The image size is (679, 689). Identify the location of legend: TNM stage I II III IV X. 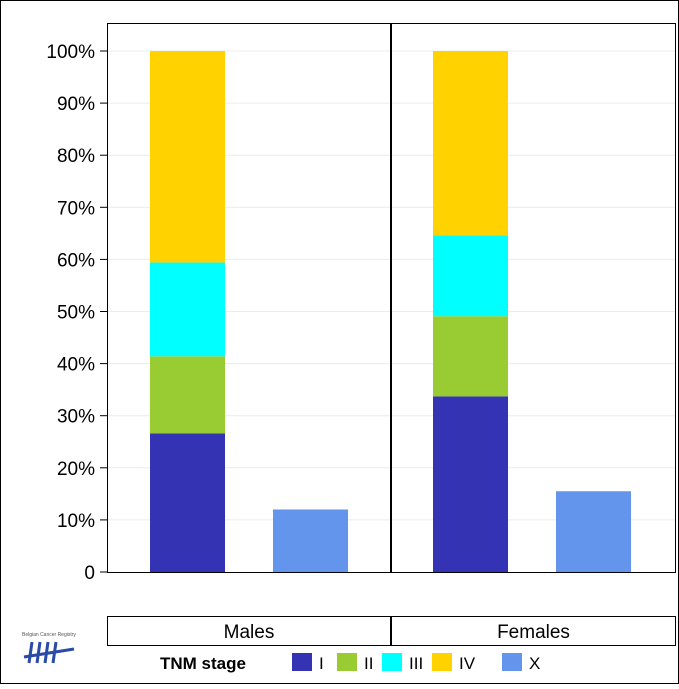
(350, 663).